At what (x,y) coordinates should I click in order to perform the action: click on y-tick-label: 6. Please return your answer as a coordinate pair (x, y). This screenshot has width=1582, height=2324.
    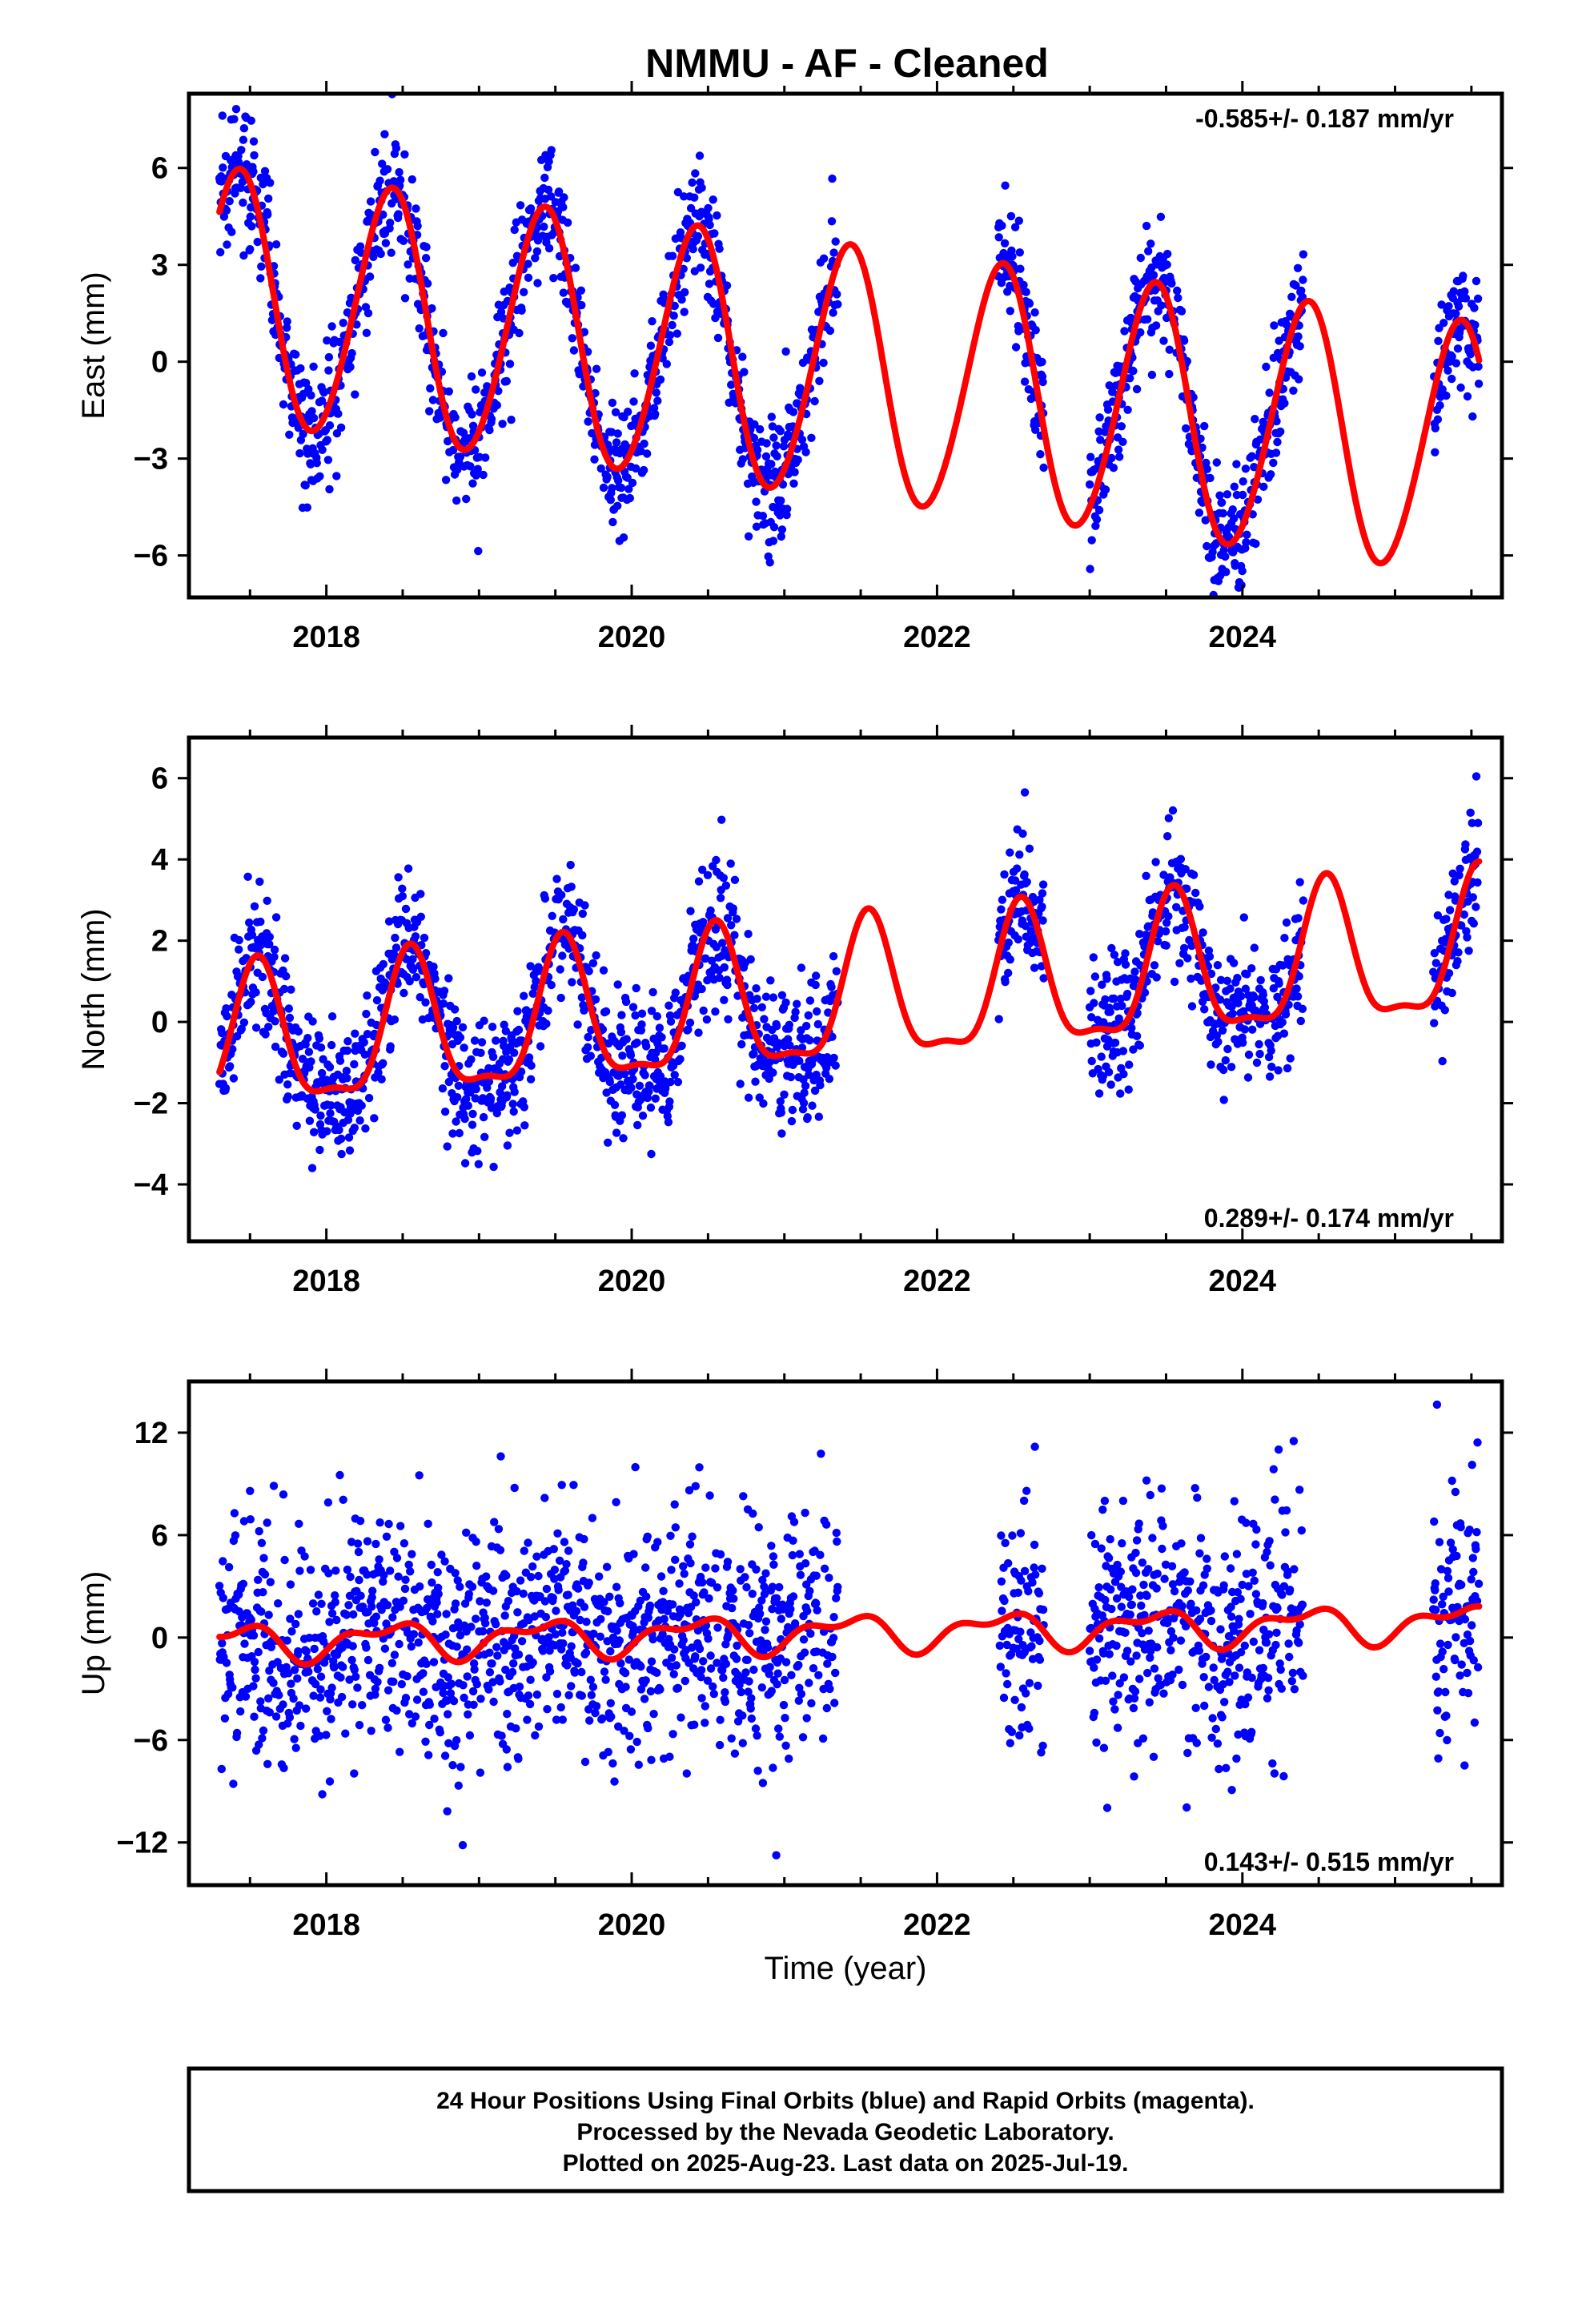
    Looking at the image, I should click on (159, 169).